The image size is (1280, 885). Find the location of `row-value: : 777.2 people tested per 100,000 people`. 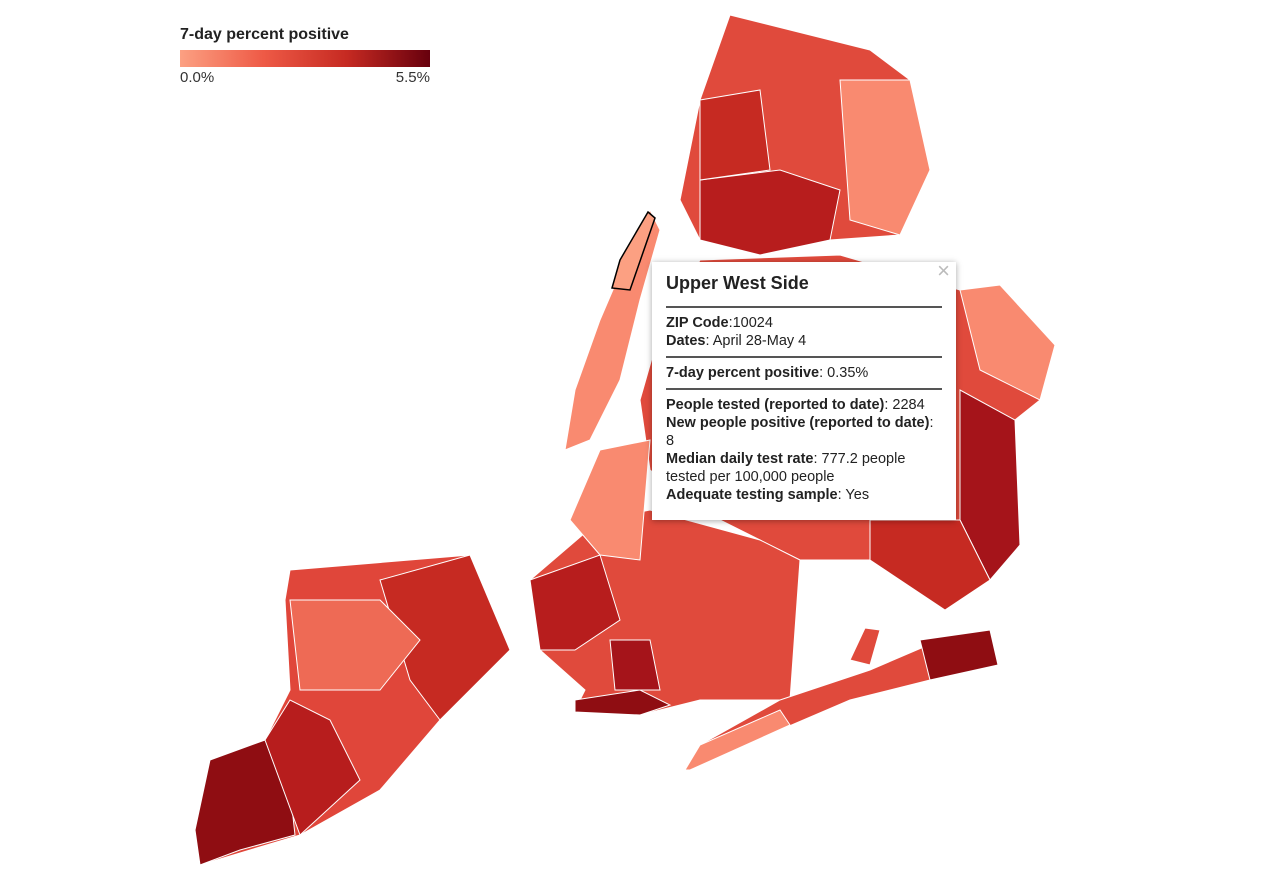

row-value: : 777.2 people tested per 100,000 people is located at coordinates (786, 468).